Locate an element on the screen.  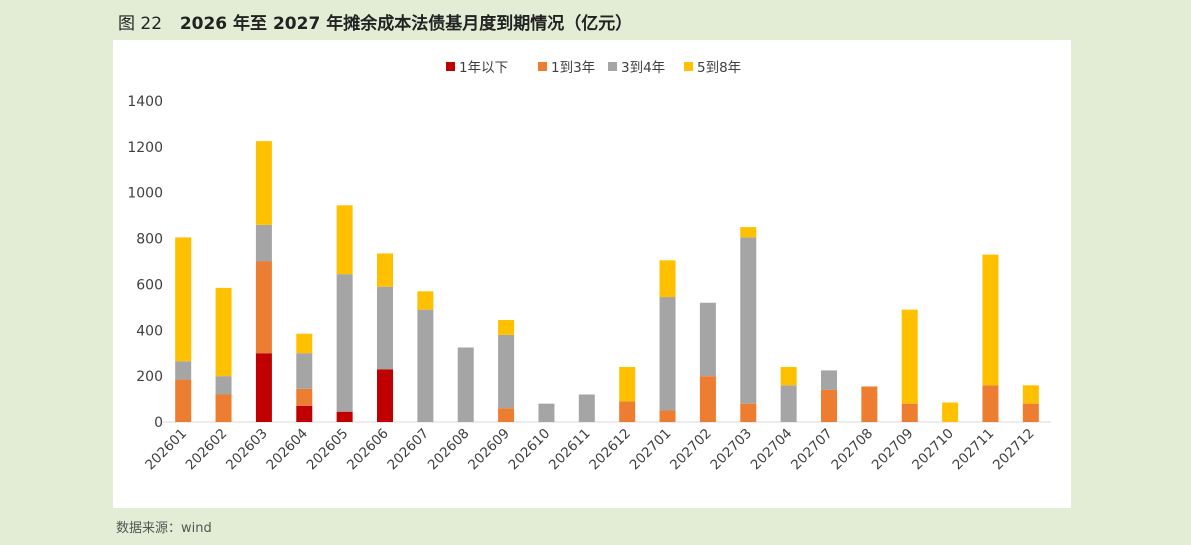
x-tick-label: 202611 is located at coordinates (570, 450).